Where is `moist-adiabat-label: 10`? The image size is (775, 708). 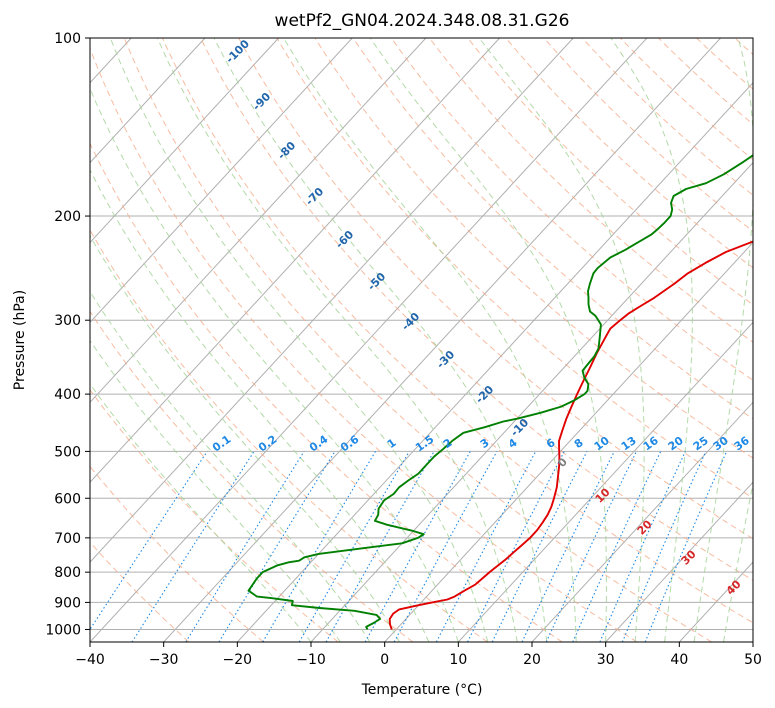 moist-adiabat-label: 10 is located at coordinates (603, 495).